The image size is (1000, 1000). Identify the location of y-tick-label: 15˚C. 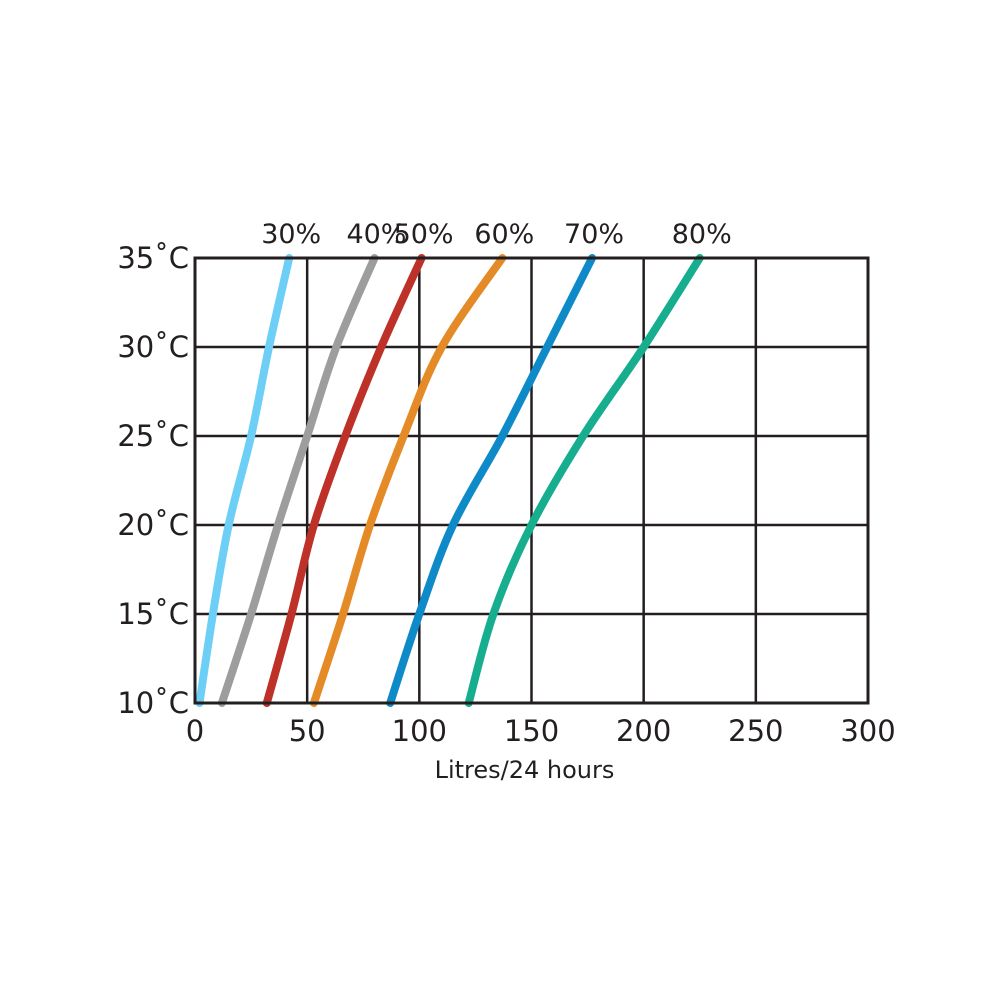
(153, 614).